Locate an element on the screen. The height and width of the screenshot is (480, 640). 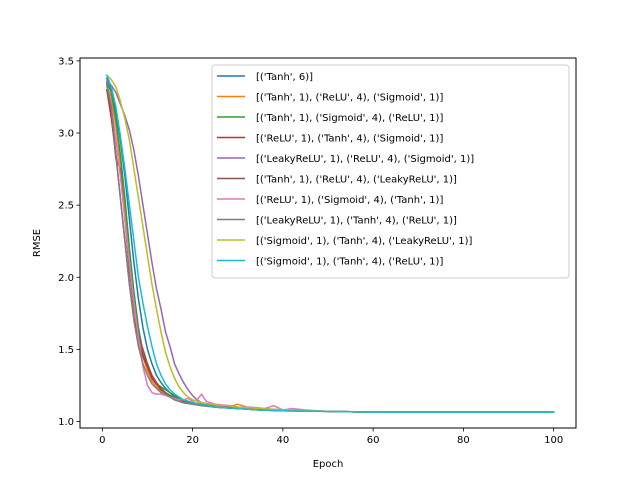
x-tick-label: 40 is located at coordinates (283, 440).